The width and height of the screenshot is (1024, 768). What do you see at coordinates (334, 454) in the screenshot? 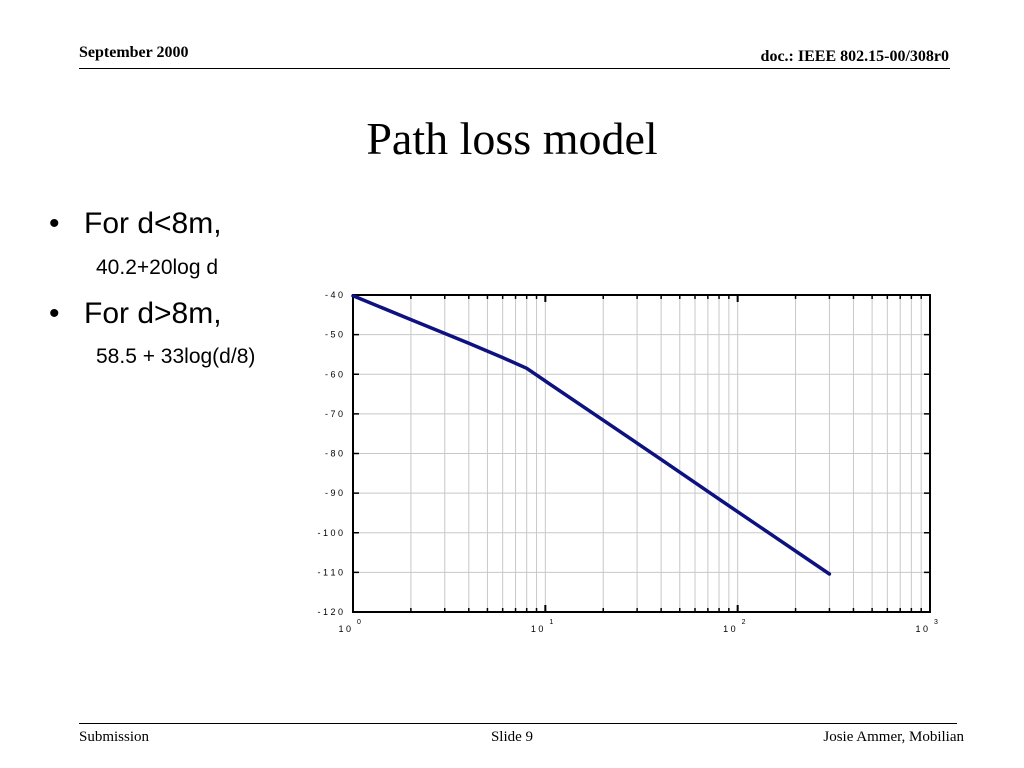
I see `y-tick-label: - 8 0` at bounding box center [334, 454].